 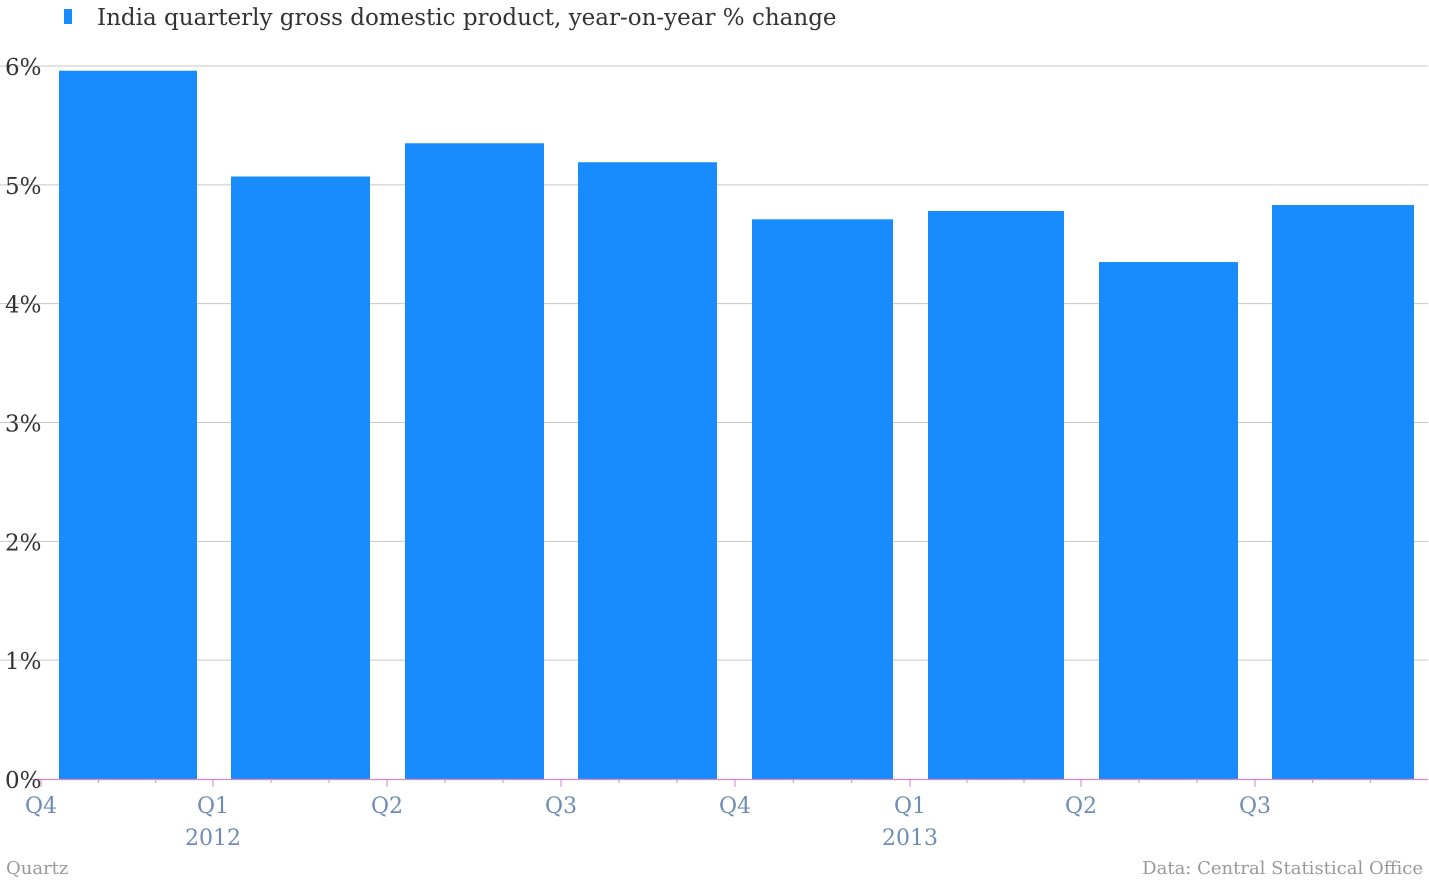 What do you see at coordinates (23, 68) in the screenshot?
I see `y-tick-label: 6%` at bounding box center [23, 68].